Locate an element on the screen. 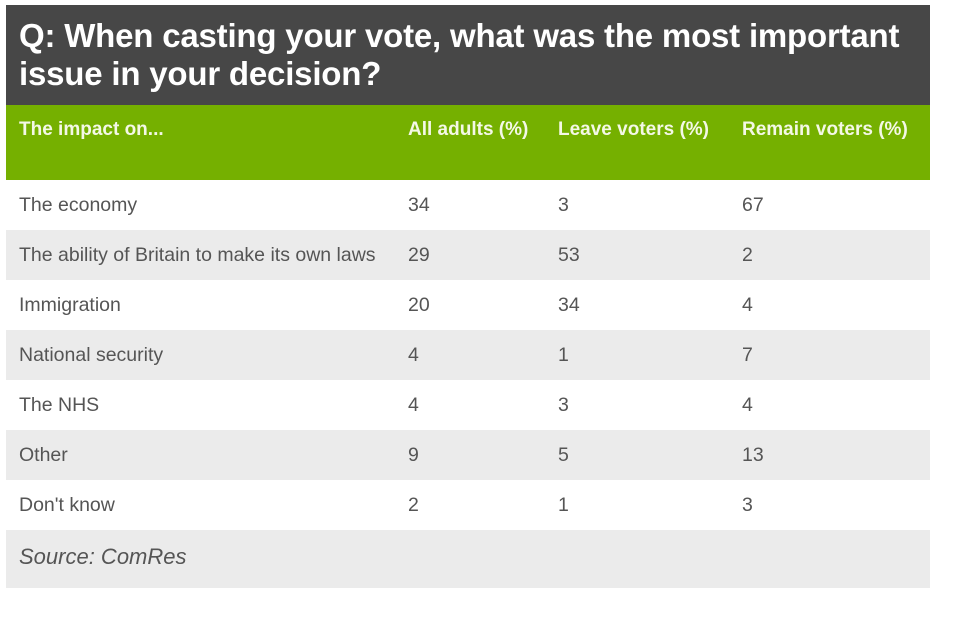 This screenshot has height=624, width=976. table-row: The NHS 4 3 4 is located at coordinates (468, 405).